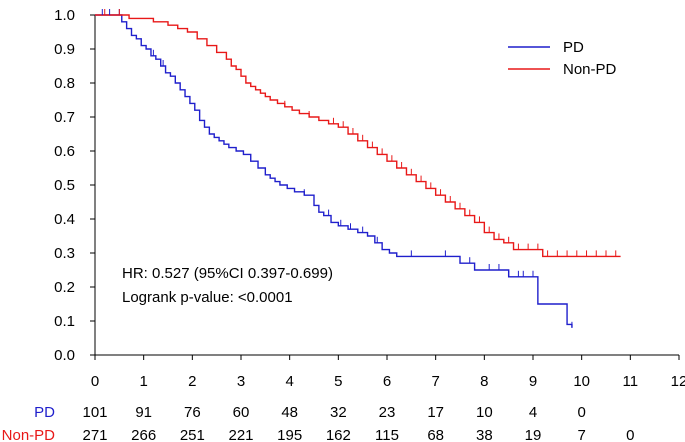  What do you see at coordinates (338, 434) in the screenshot?
I see `risk-count-non-pd: 162` at bounding box center [338, 434].